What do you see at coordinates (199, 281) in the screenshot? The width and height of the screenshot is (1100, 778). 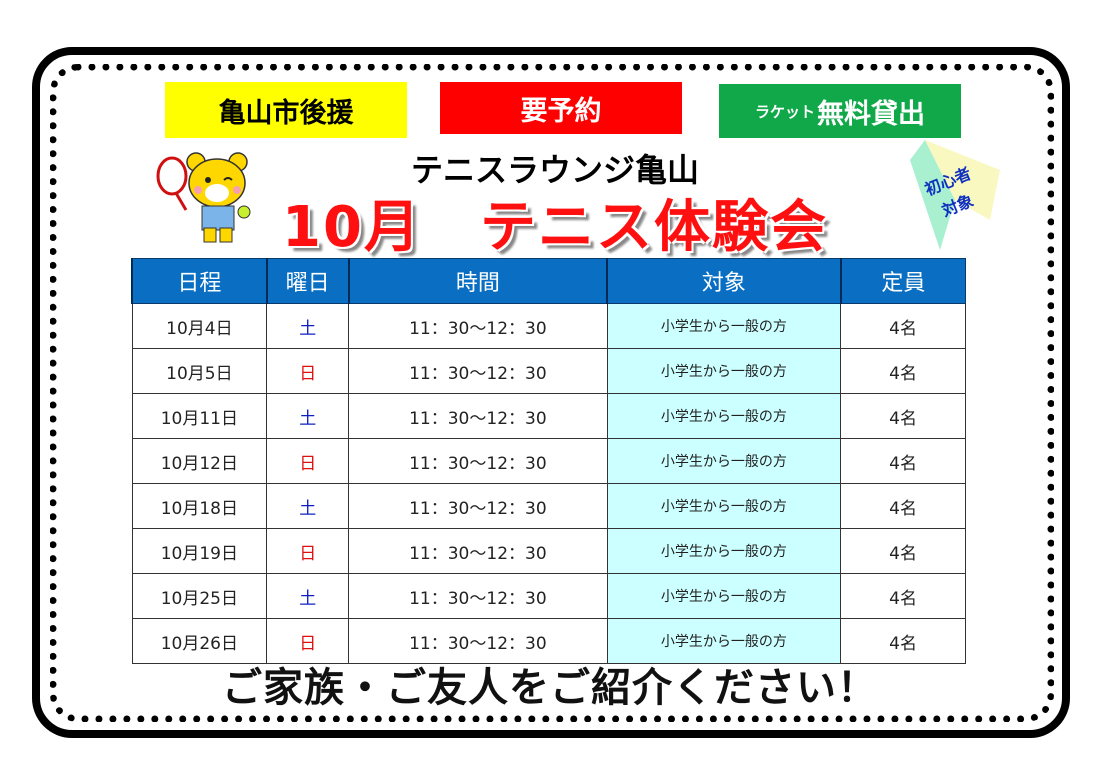 I see `header-date: 日程` at bounding box center [199, 281].